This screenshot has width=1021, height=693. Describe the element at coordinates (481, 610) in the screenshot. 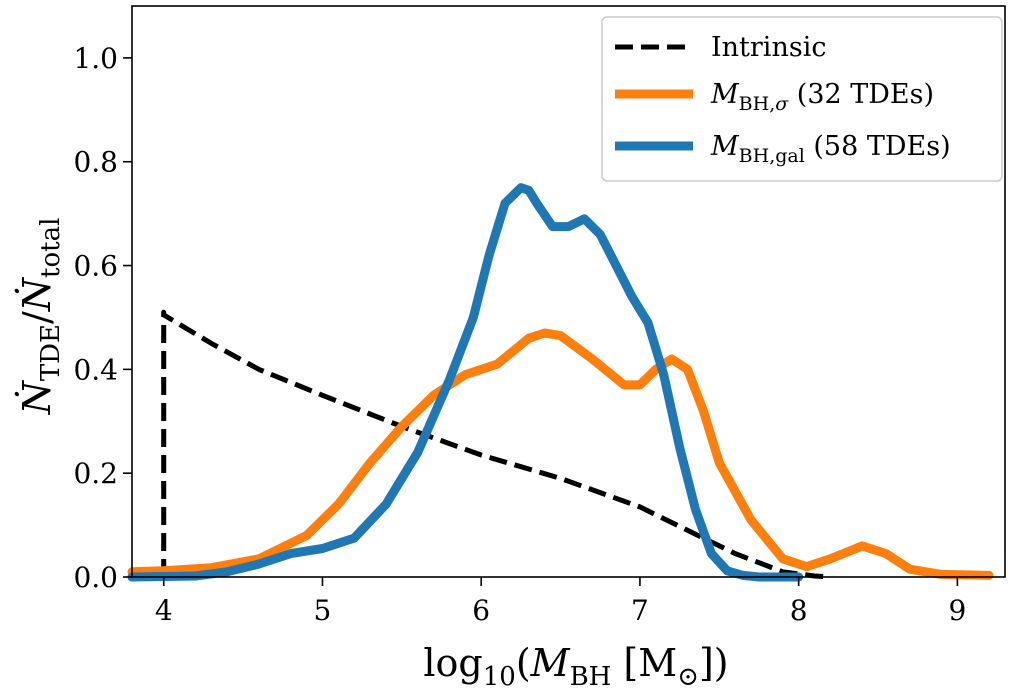

I see `x-tick-label: 6` at that location.